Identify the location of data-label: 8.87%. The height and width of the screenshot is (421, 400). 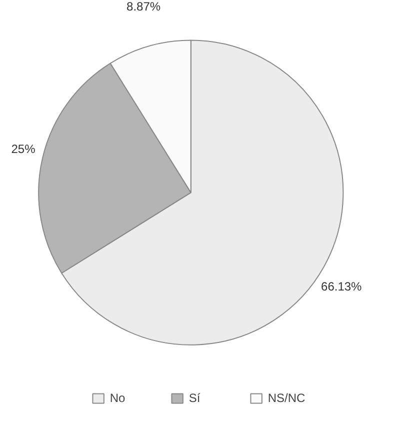
(143, 7).